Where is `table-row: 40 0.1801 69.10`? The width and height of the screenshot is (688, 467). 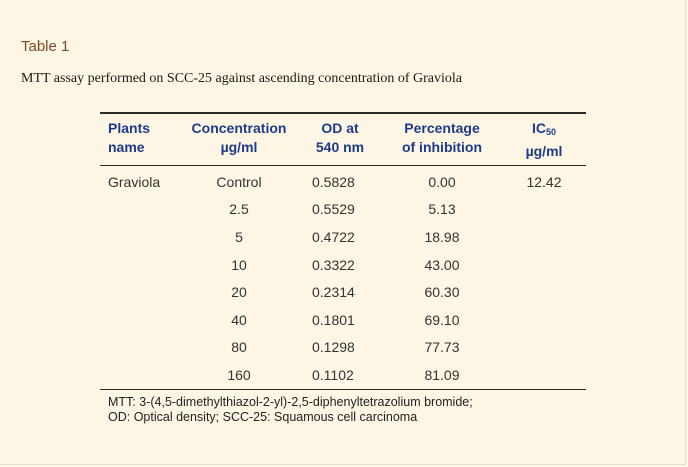
table-row: 40 0.1801 69.10 is located at coordinates (343, 320).